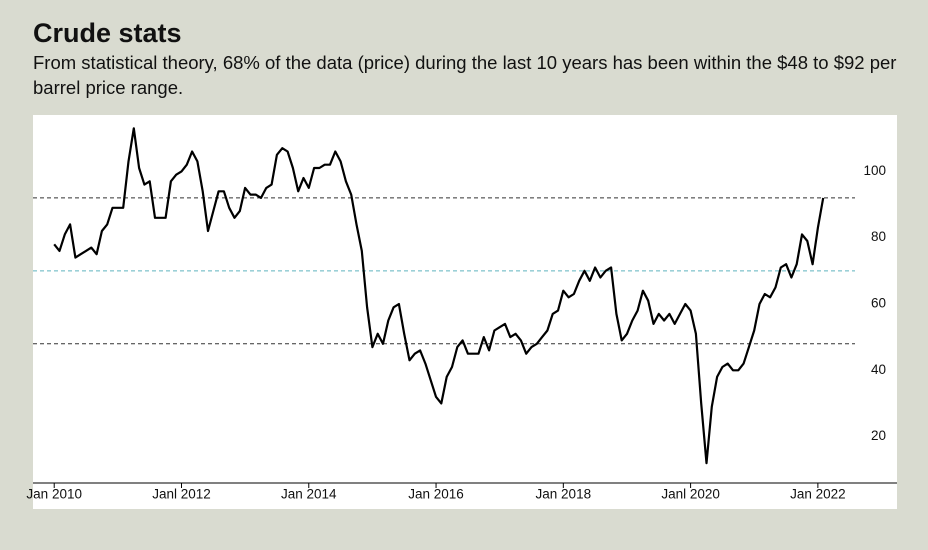  What do you see at coordinates (878, 303) in the screenshot?
I see `y-tick-label: 60` at bounding box center [878, 303].